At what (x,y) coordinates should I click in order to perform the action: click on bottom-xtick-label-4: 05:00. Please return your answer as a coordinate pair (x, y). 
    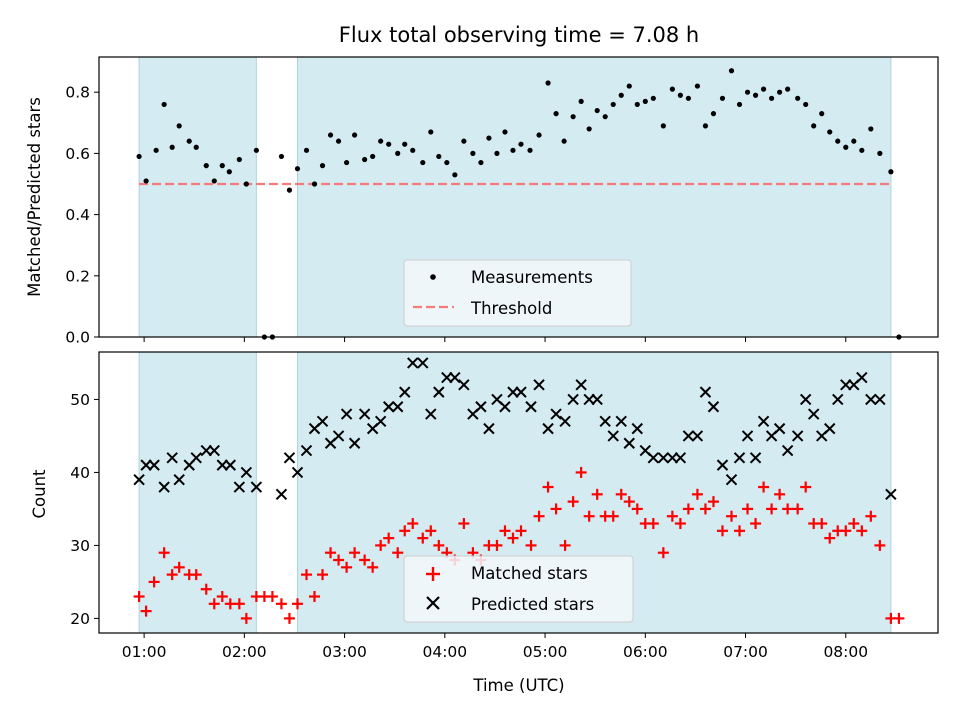
    Looking at the image, I should click on (545, 652).